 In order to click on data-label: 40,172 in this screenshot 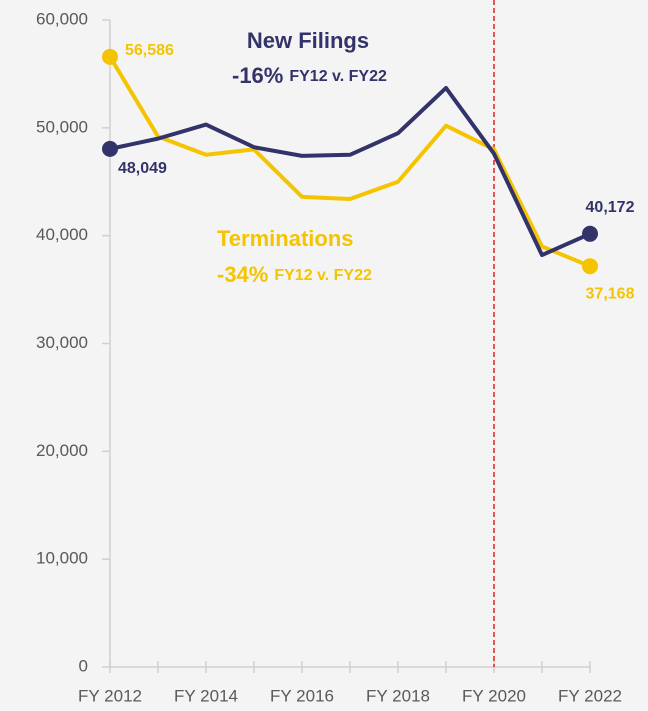, I will do `click(610, 207)`.